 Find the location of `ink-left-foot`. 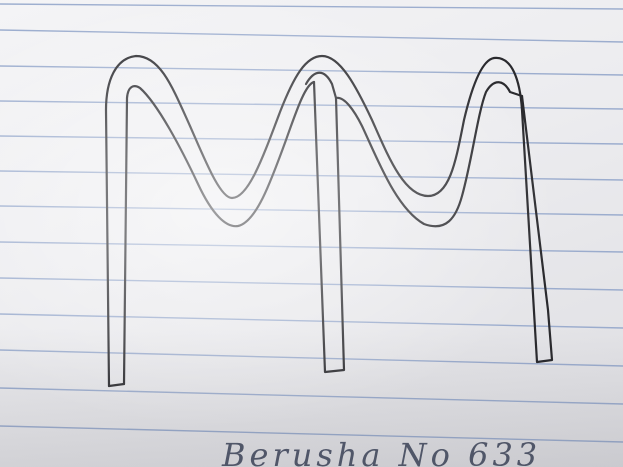

ink-left-foot is located at coordinates (116, 385).